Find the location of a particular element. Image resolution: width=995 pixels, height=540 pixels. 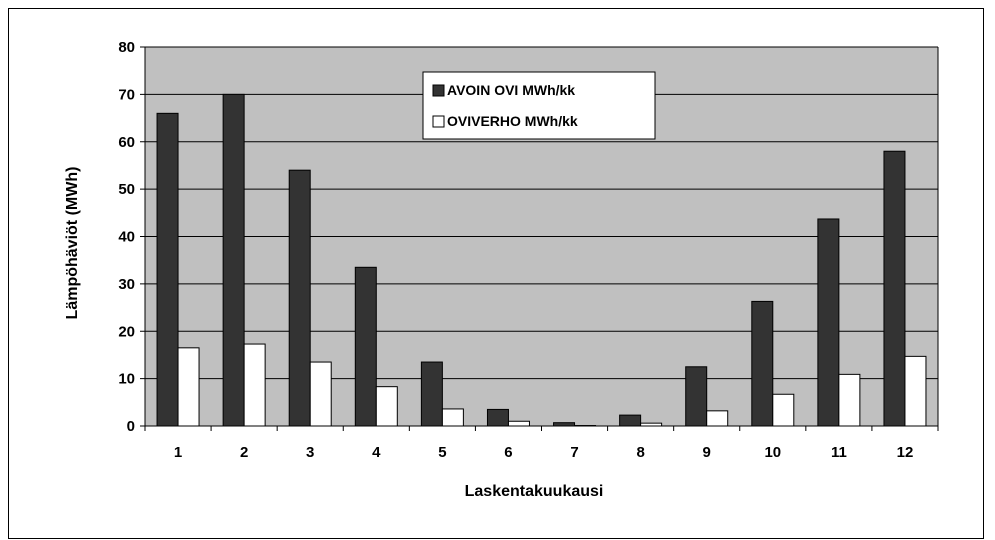

y-tick-labels: 0 10 20 30 40 50 60 70 80 is located at coordinates (126, 237).